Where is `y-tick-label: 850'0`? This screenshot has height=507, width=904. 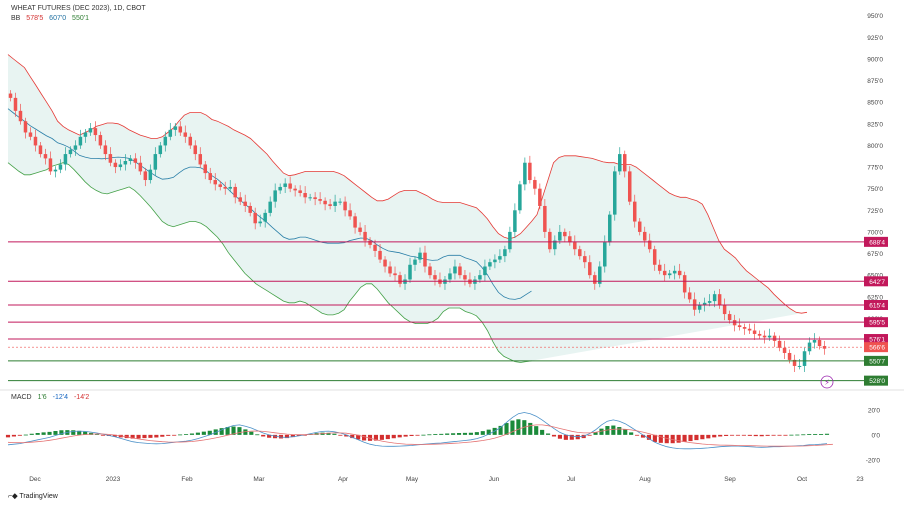 y-tick-label: 850'0 is located at coordinates (875, 103).